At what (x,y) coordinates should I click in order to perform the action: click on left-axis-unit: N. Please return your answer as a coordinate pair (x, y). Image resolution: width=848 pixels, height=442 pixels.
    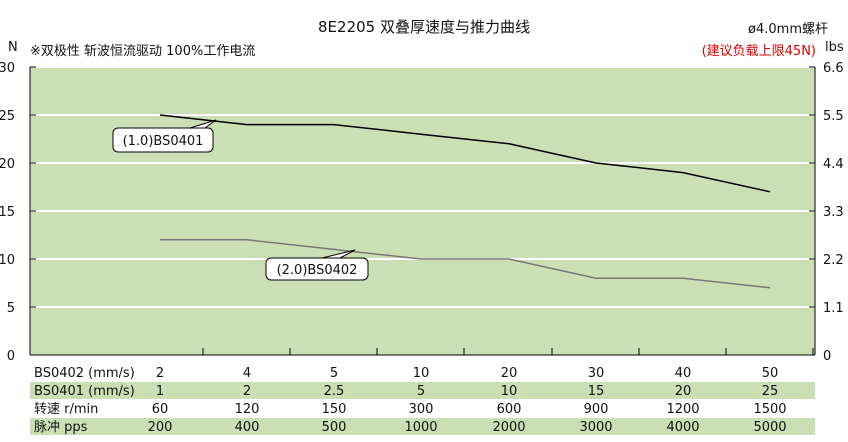
    Looking at the image, I should click on (13, 47).